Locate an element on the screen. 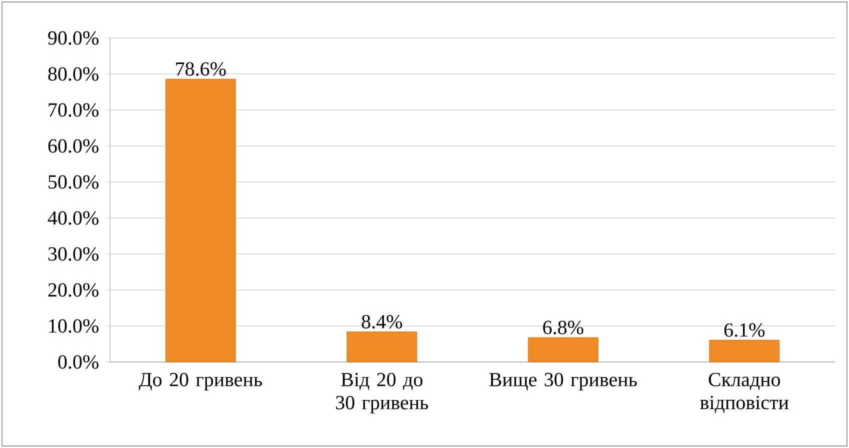 The image size is (849, 448). y-tick-label: 90.0% is located at coordinates (73, 38).